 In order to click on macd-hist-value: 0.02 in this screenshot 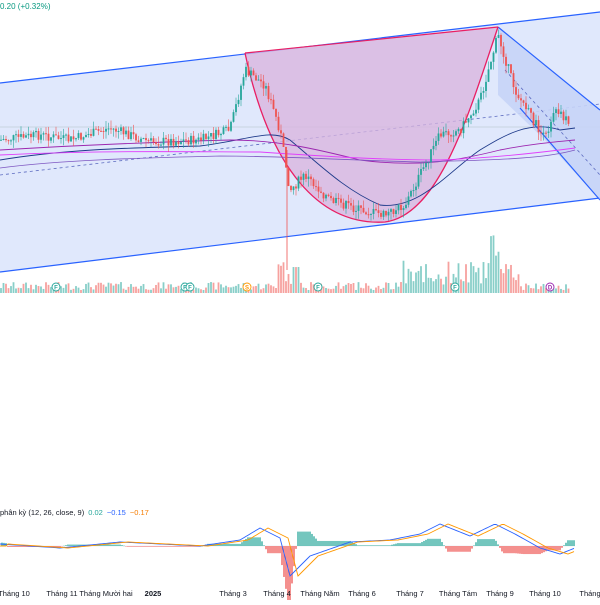, I will do `click(95, 512)`.